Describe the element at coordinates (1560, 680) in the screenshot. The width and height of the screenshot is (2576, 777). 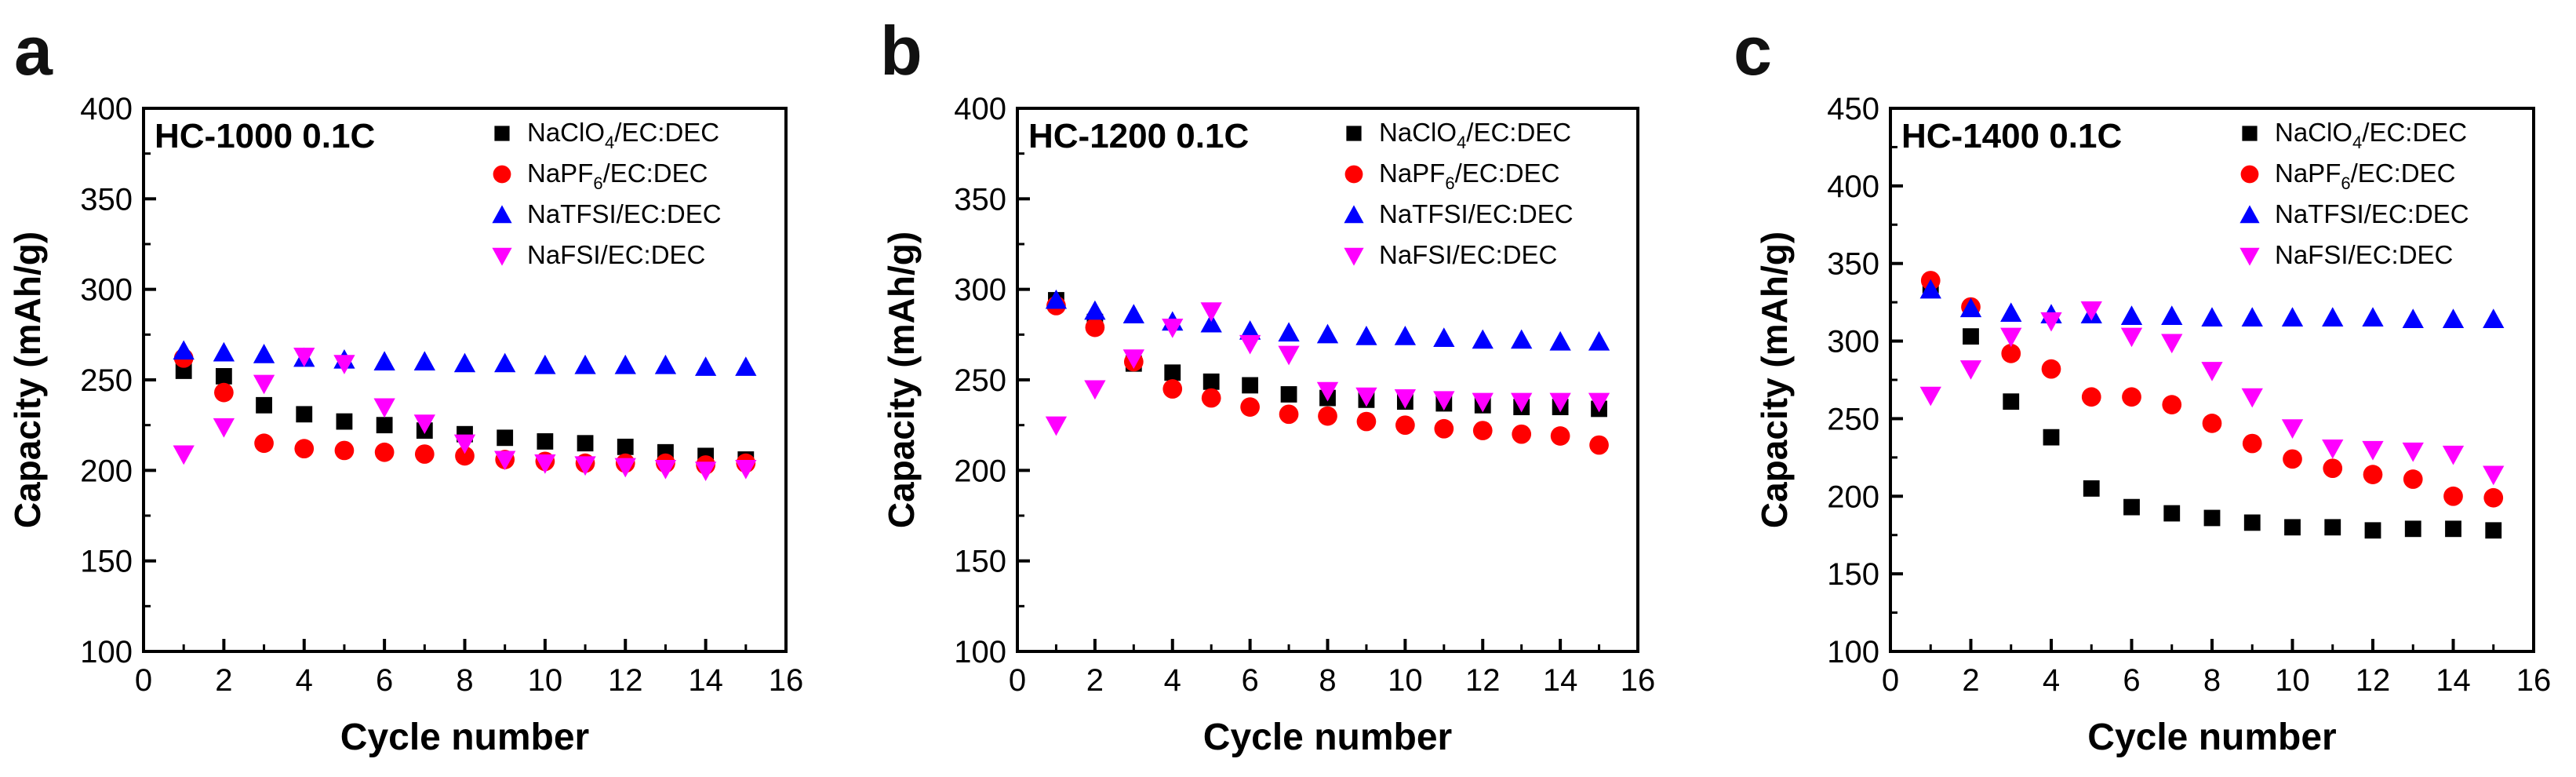
I see `x-tick-label: 14` at that location.